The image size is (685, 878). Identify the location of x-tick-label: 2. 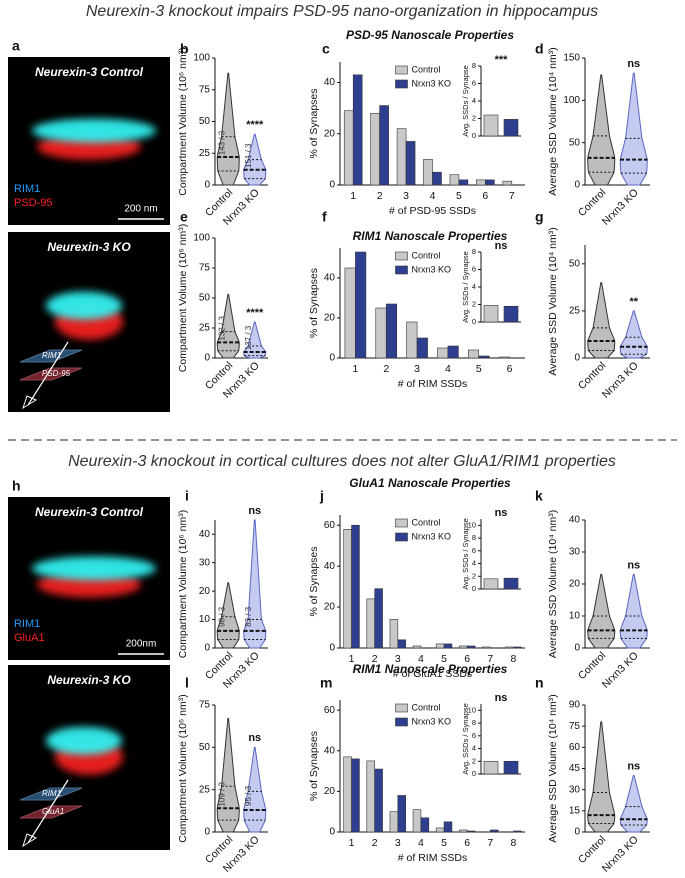
(386, 369).